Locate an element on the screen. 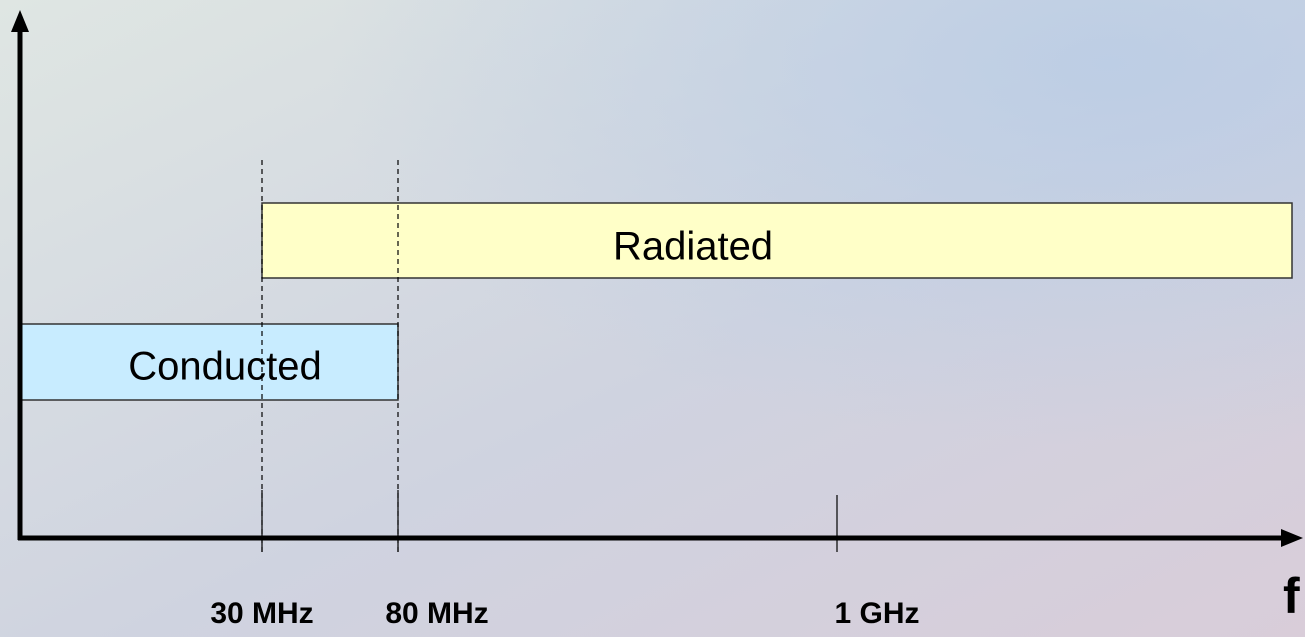  x-axis-arrow is located at coordinates (1292, 538).